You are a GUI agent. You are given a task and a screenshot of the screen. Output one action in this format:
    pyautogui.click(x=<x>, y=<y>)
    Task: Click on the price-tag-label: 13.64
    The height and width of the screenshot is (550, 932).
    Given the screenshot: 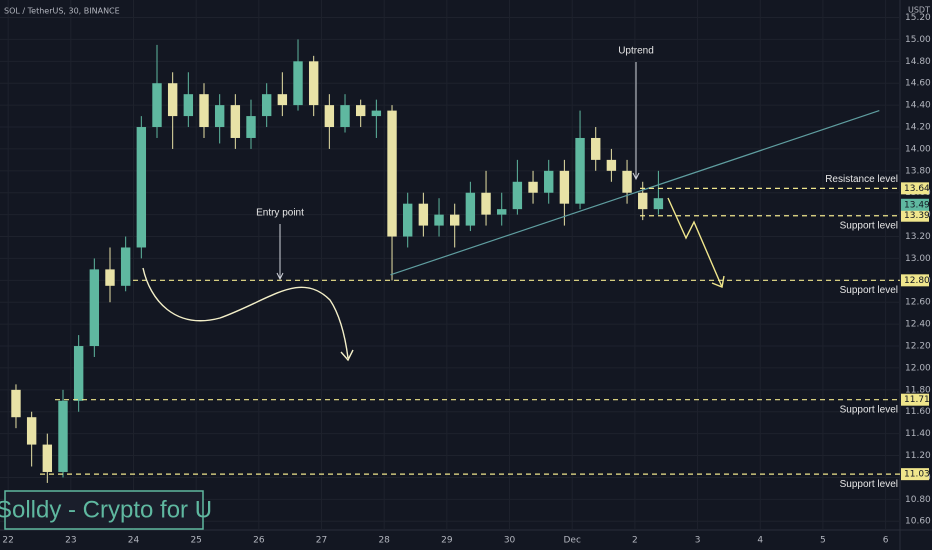 What is the action you would take?
    pyautogui.click(x=917, y=189)
    